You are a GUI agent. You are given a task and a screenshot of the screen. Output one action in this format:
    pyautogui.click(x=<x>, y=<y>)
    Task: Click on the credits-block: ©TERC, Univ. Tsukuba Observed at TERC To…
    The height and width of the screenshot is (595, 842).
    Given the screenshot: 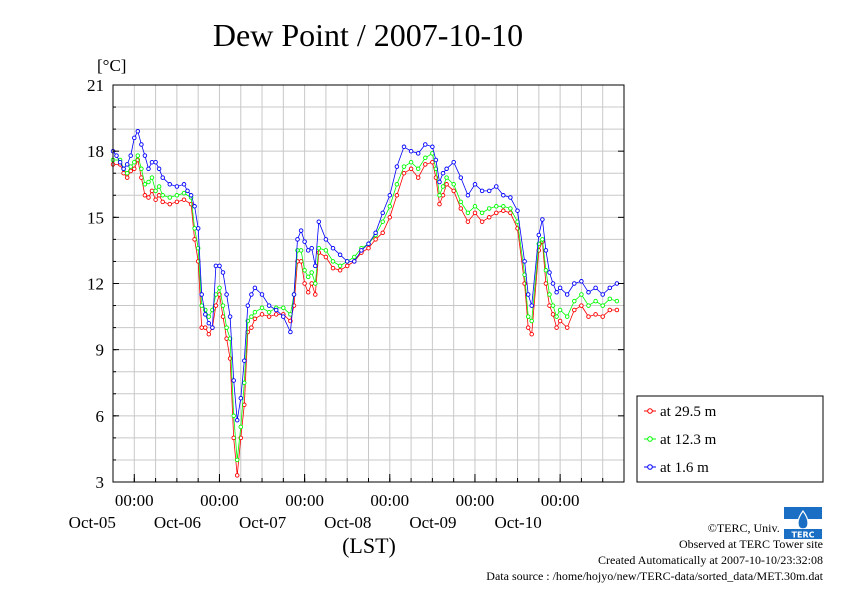 What is the action you would take?
    pyautogui.click(x=654, y=552)
    